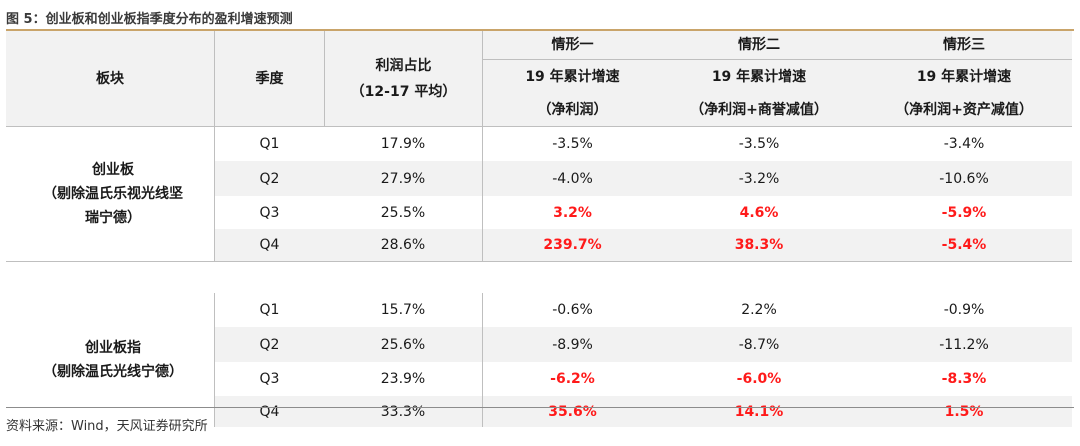 This screenshot has height=446, width=1080. I want to click on cell-scenario-2-highlight: 38.3%, so click(759, 245).